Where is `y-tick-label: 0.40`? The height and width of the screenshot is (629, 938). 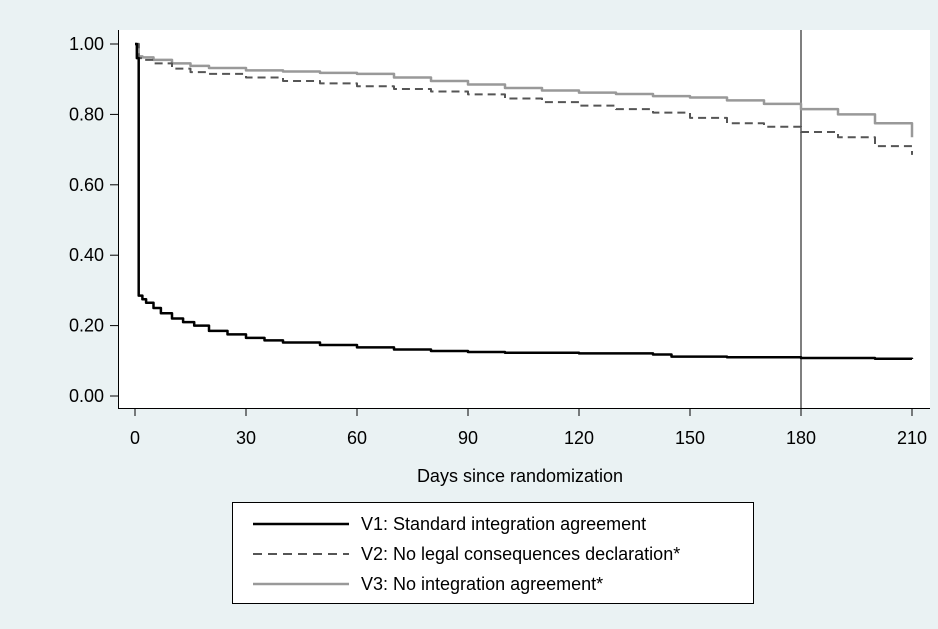
y-tick-label: 0.40 is located at coordinates (86, 255).